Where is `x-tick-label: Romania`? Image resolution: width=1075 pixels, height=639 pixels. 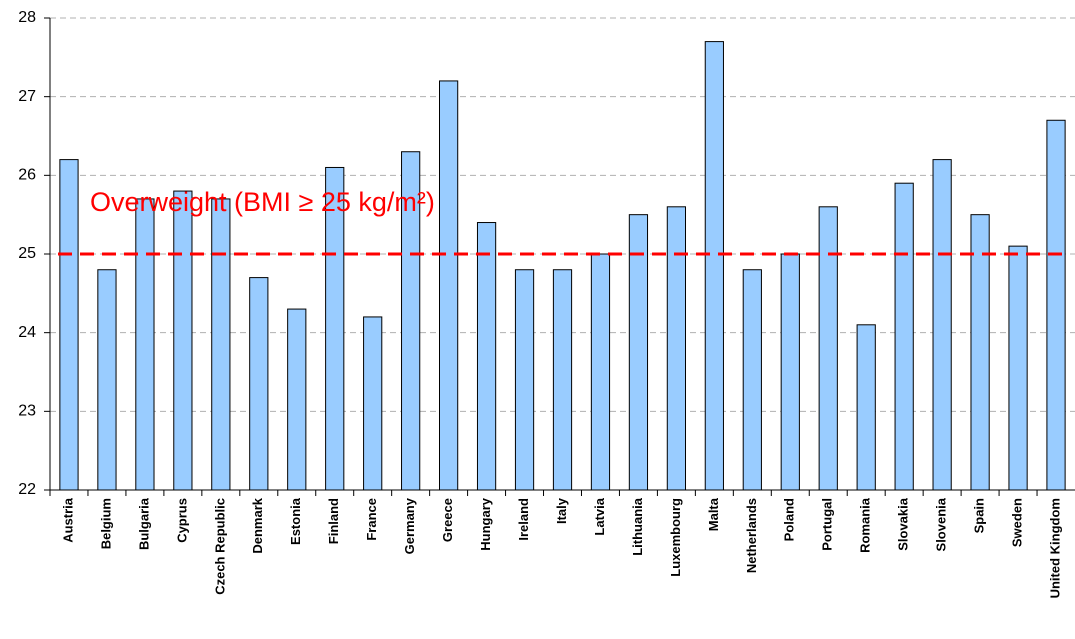
x-tick-label: Romania is located at coordinates (865, 525).